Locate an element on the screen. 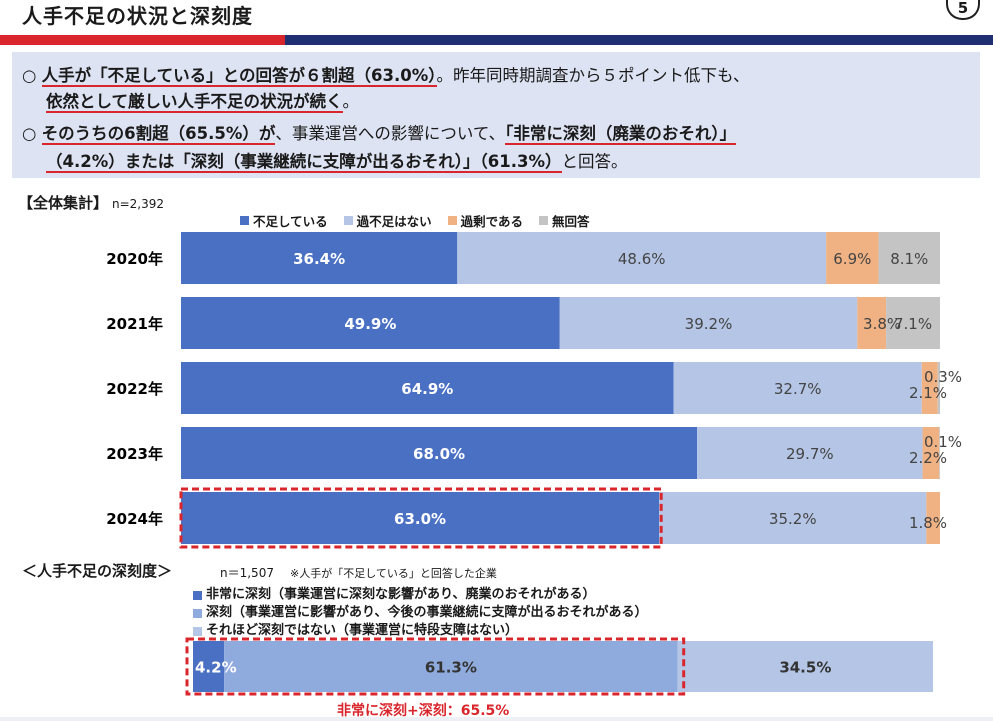 The height and width of the screenshot is (721, 993). category-label: 2020年 is located at coordinates (134, 259).